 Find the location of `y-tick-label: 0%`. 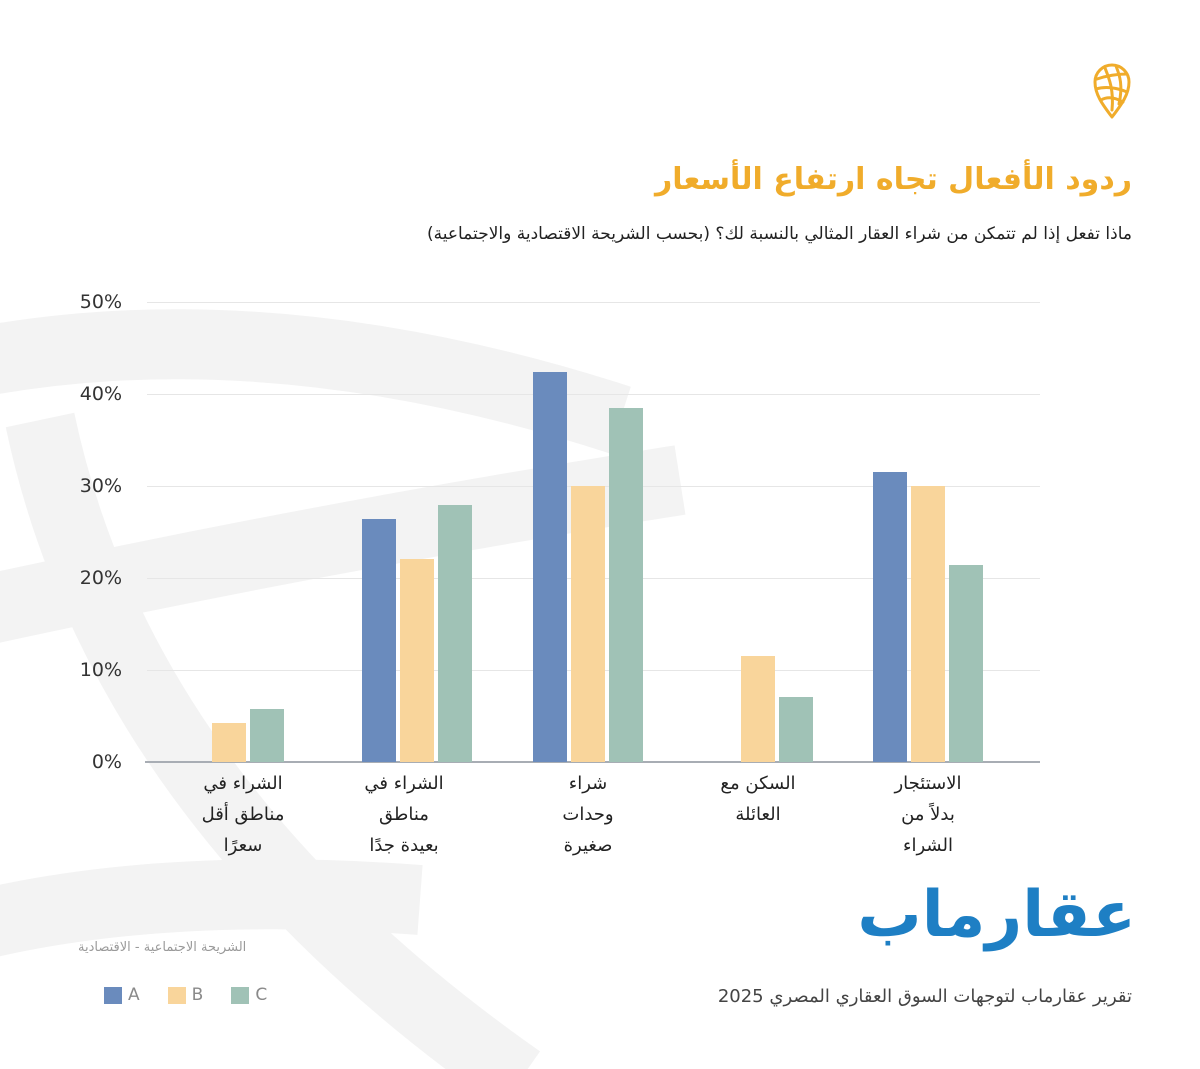

y-tick-label: 0% is located at coordinates (106, 762).